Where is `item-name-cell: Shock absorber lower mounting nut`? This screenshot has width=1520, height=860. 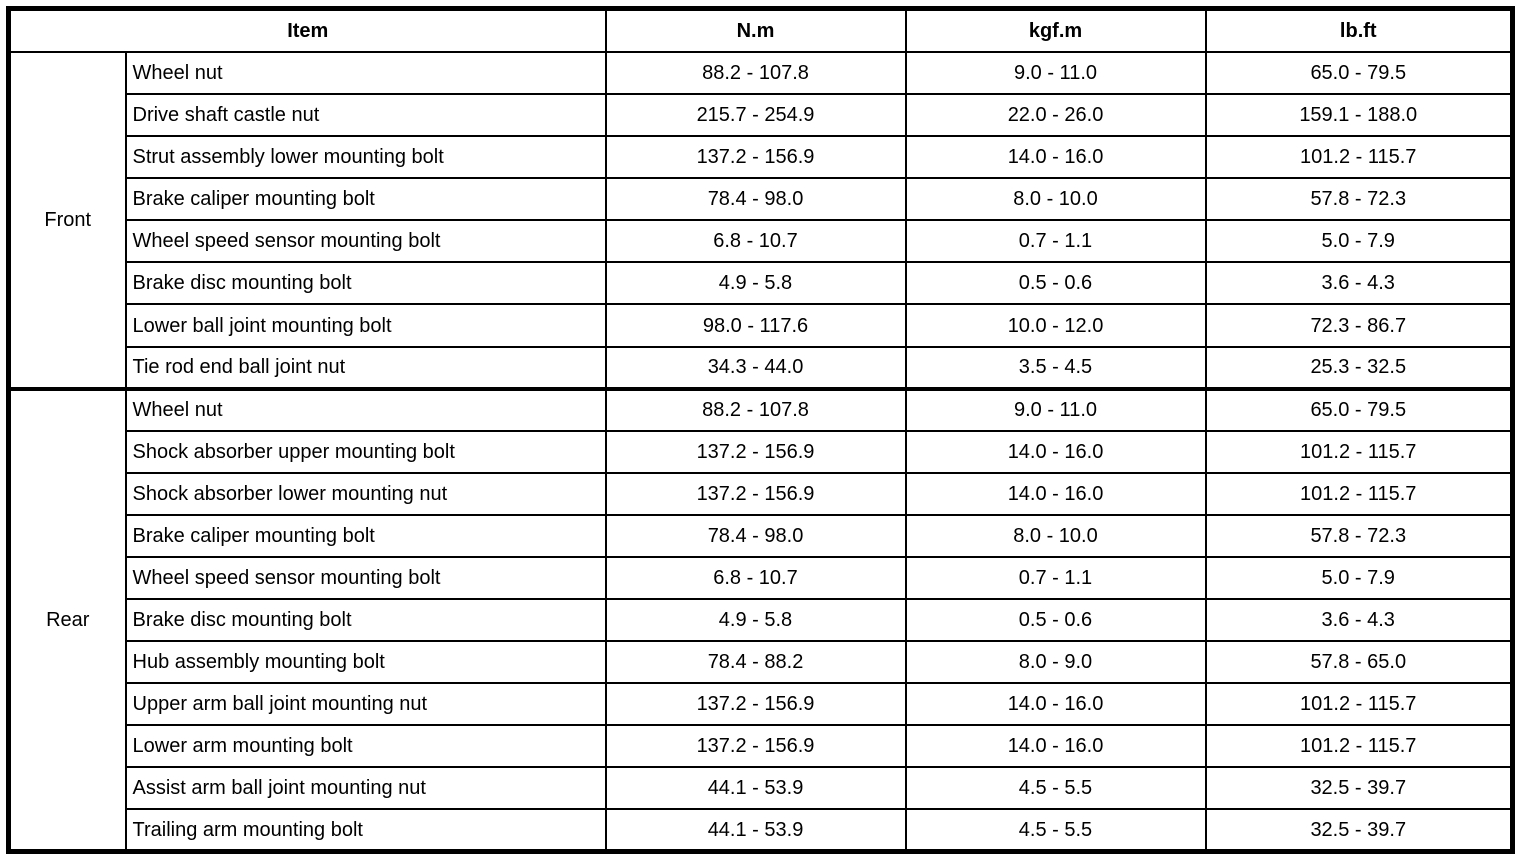 item-name-cell: Shock absorber lower mounting nut is located at coordinates (365, 493).